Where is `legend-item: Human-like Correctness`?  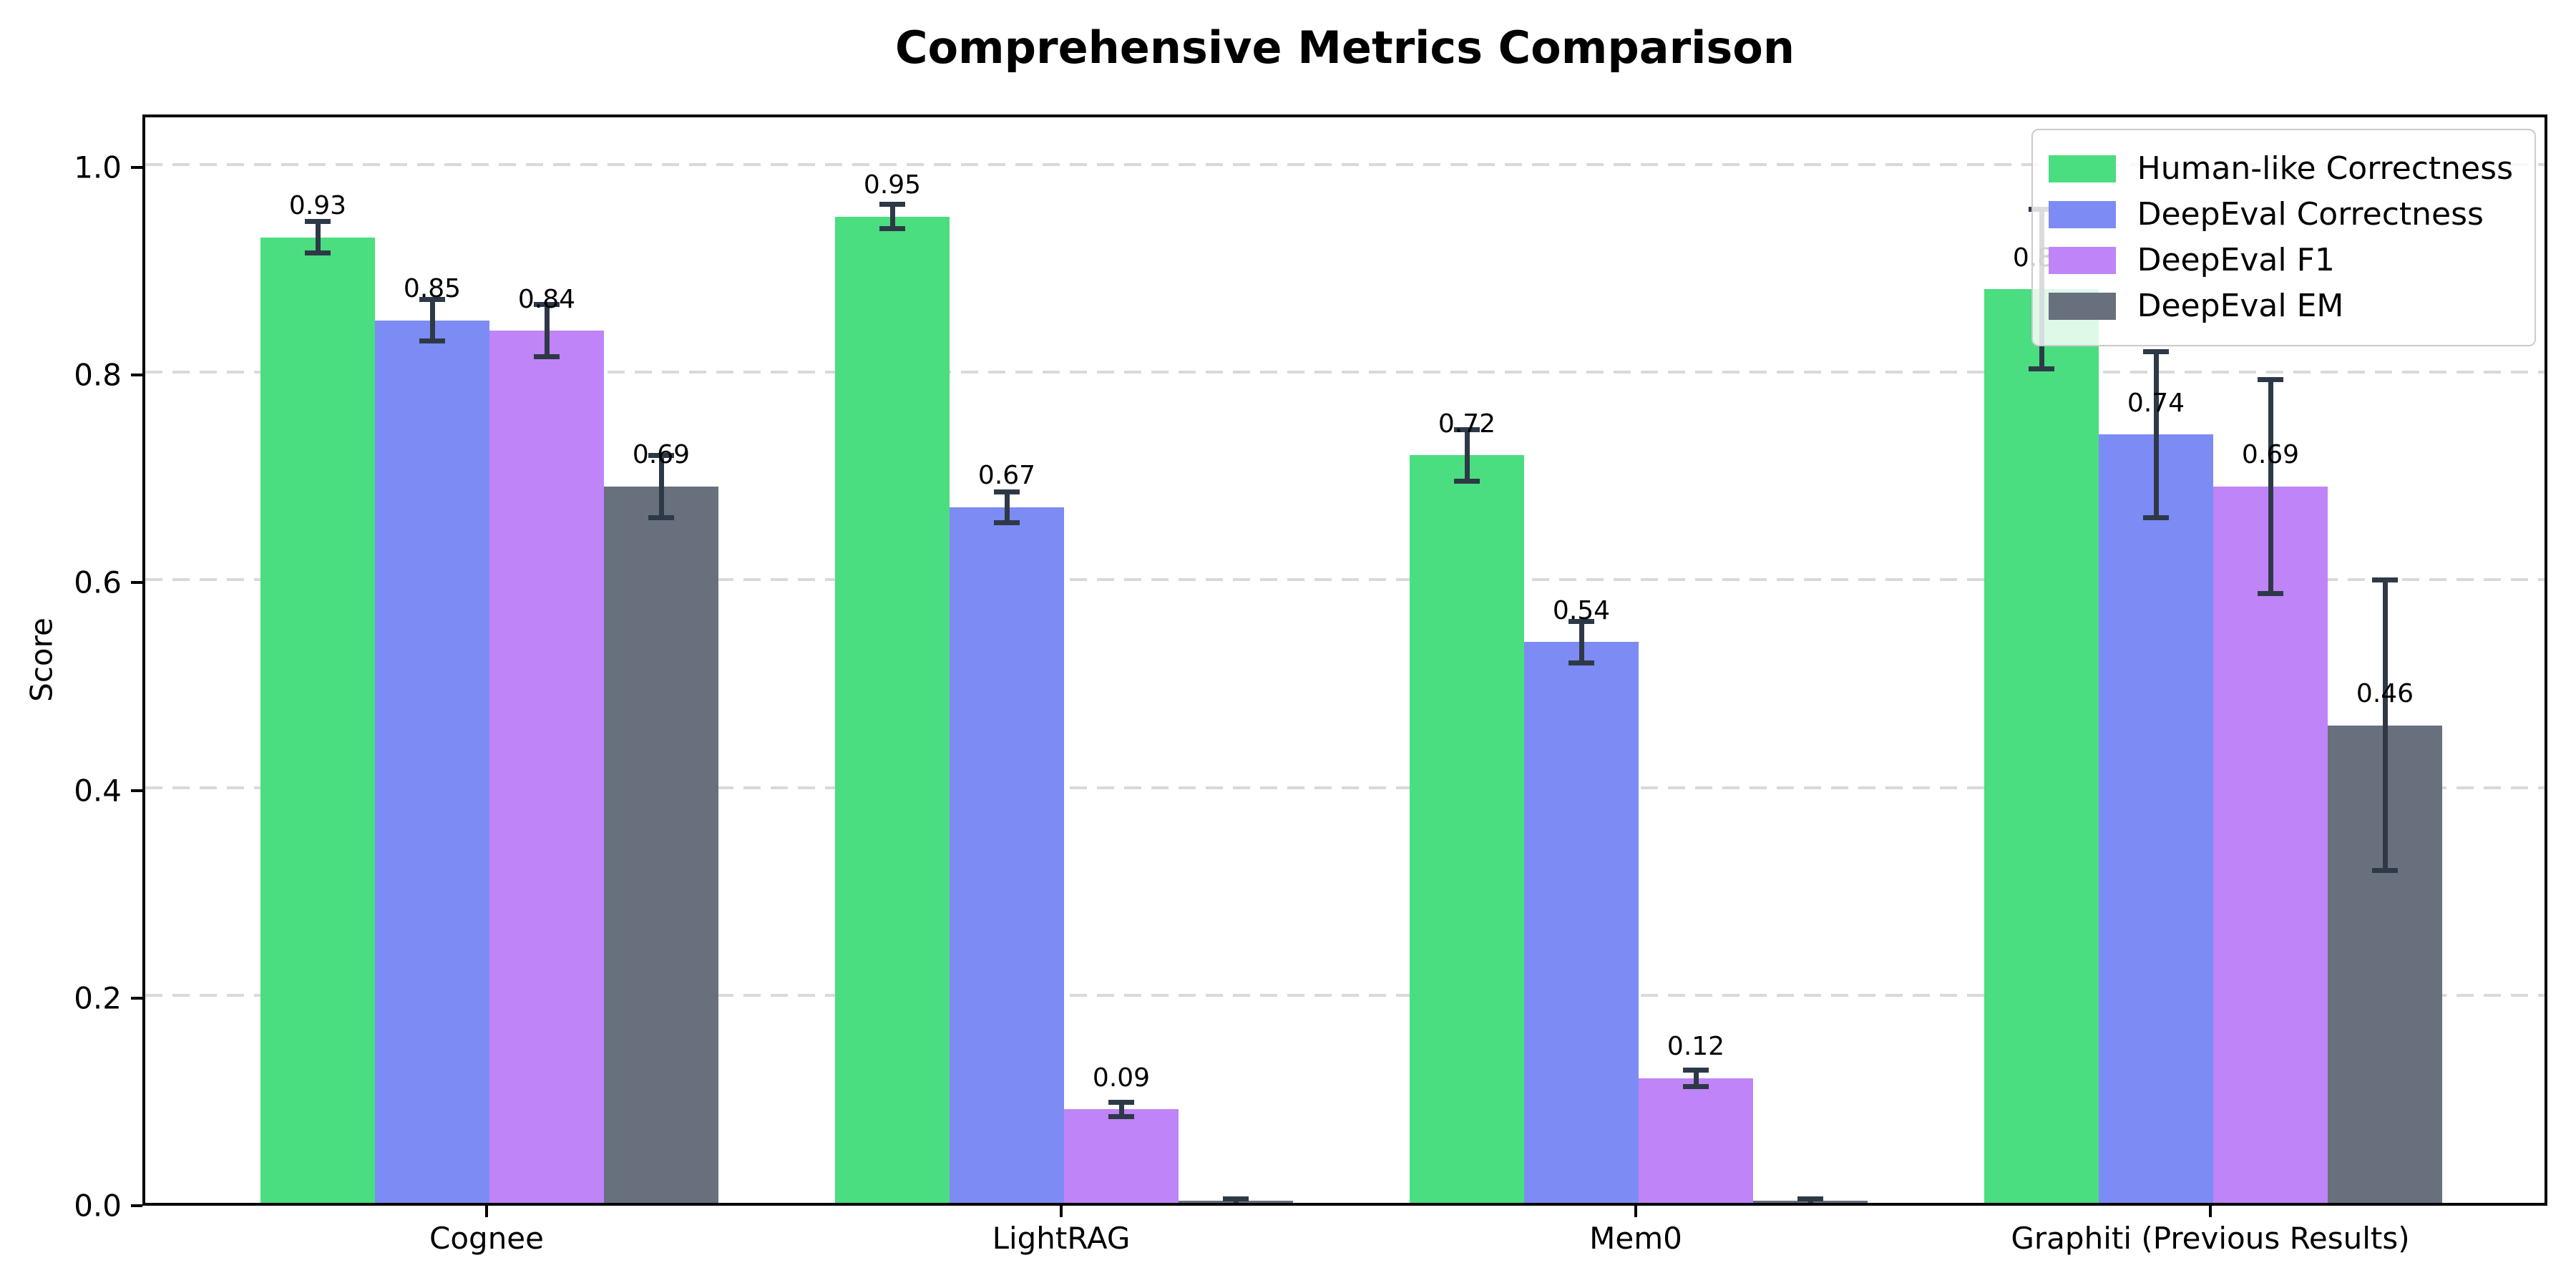
legend-item: Human-like Correctness is located at coordinates (2280, 169).